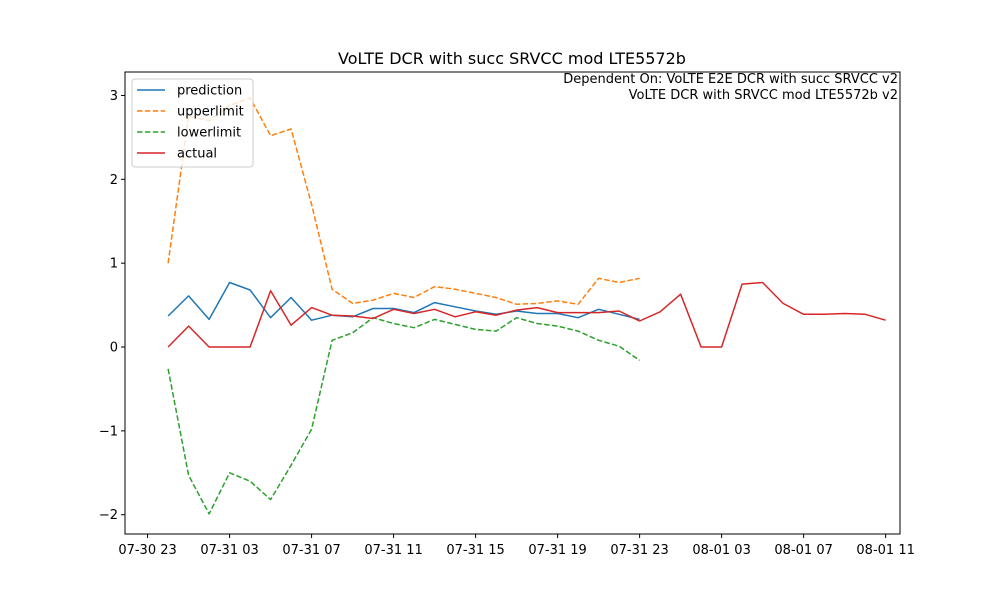 This screenshot has height=604, width=1000. What do you see at coordinates (209, 133) in the screenshot?
I see `legend-label-lowerlimit: lowerlimit` at bounding box center [209, 133].